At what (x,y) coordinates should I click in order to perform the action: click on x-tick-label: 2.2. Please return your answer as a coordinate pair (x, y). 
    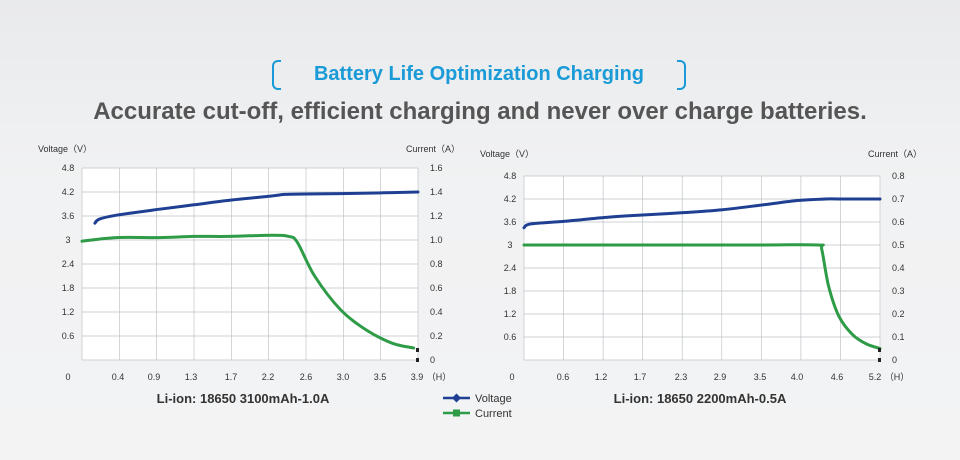
    Looking at the image, I should click on (268, 377).